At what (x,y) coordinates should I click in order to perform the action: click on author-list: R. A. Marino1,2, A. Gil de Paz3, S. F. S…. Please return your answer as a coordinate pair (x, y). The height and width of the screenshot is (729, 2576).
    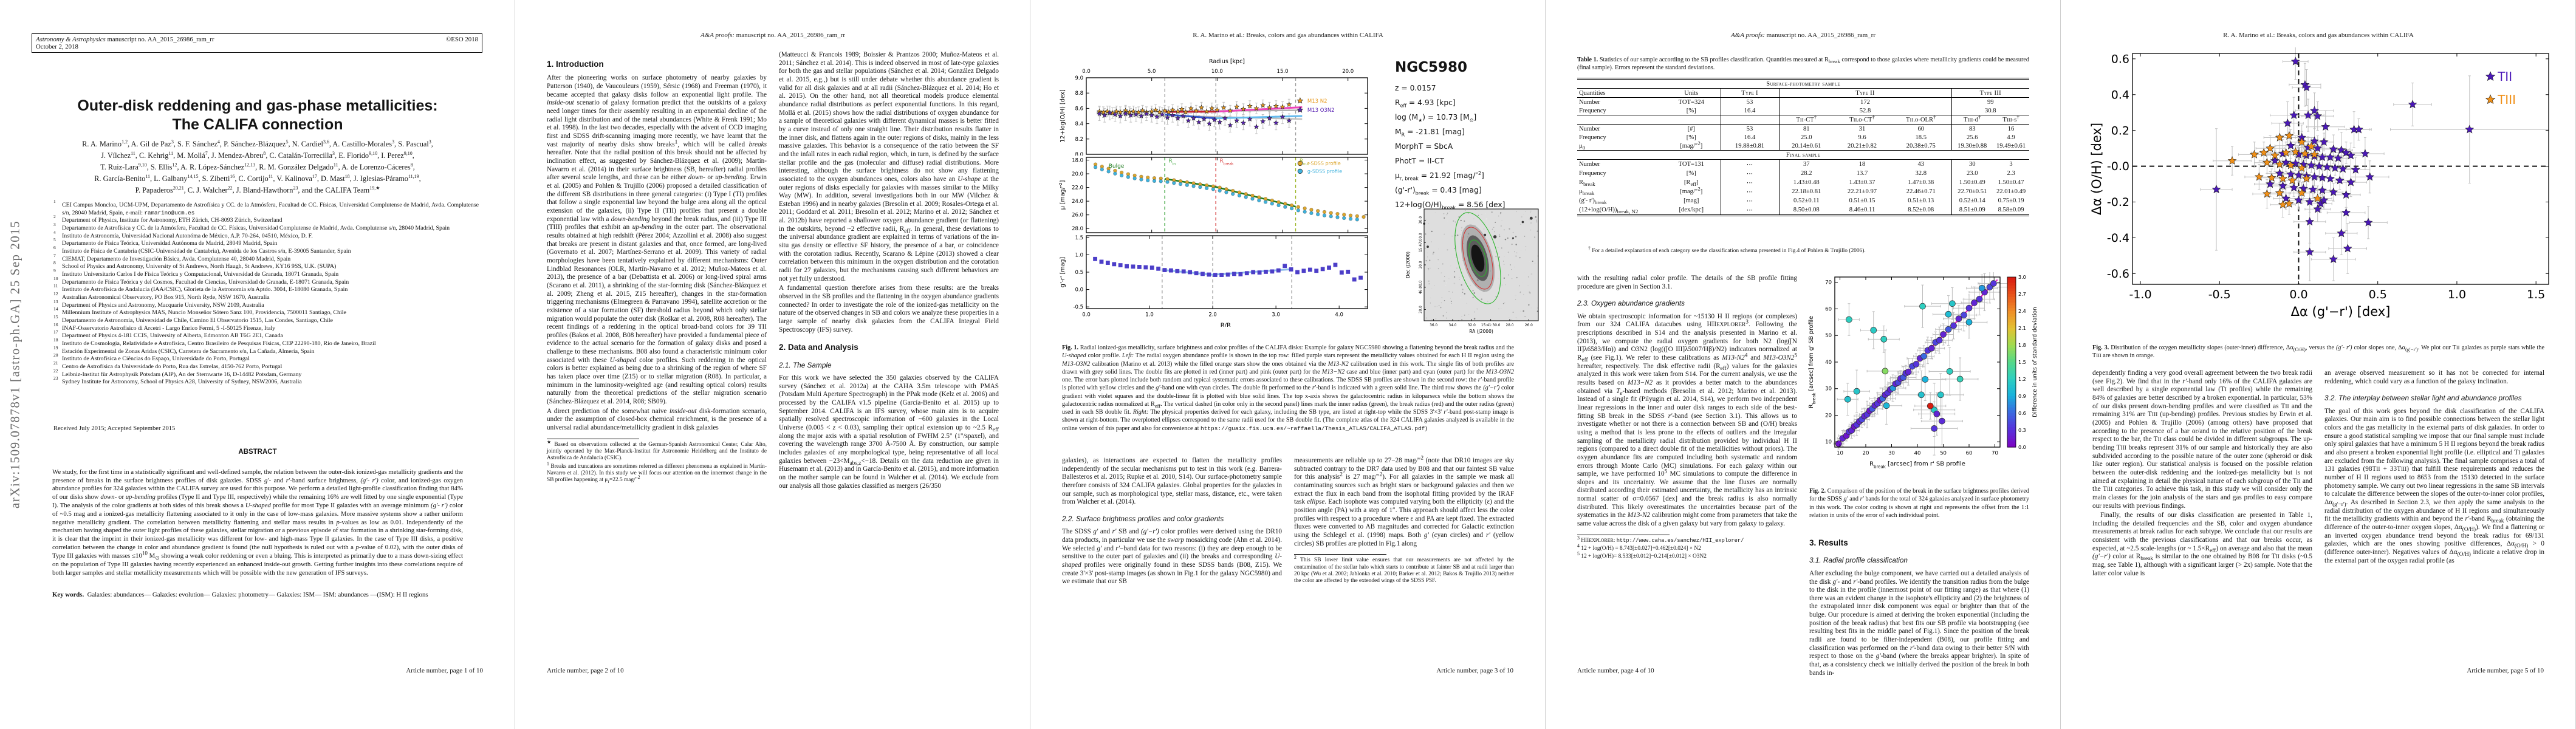
    Looking at the image, I should click on (258, 167).